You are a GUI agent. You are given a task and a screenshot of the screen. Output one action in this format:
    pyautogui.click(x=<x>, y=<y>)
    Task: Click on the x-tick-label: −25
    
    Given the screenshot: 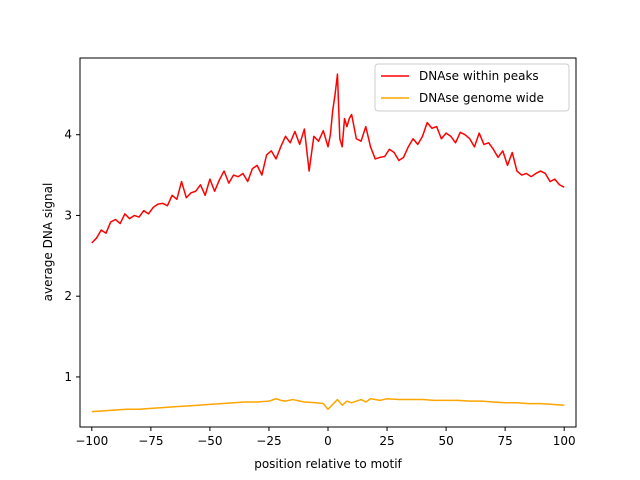 What is the action you would take?
    pyautogui.click(x=268, y=441)
    